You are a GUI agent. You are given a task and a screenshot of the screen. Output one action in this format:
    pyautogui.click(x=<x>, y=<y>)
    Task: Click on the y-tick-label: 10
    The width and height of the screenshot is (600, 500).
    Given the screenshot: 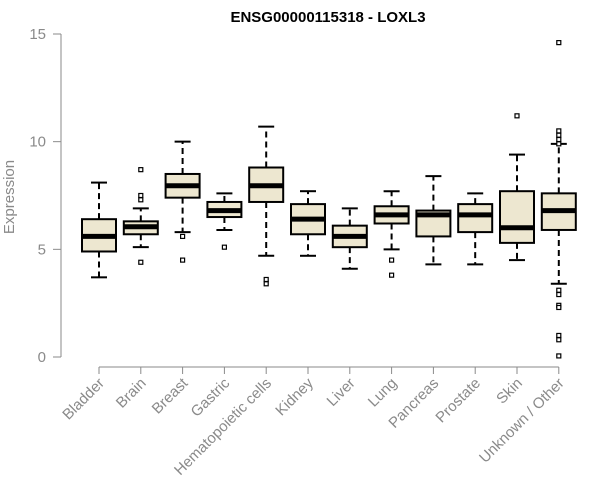 What is the action you would take?
    pyautogui.click(x=37, y=142)
    